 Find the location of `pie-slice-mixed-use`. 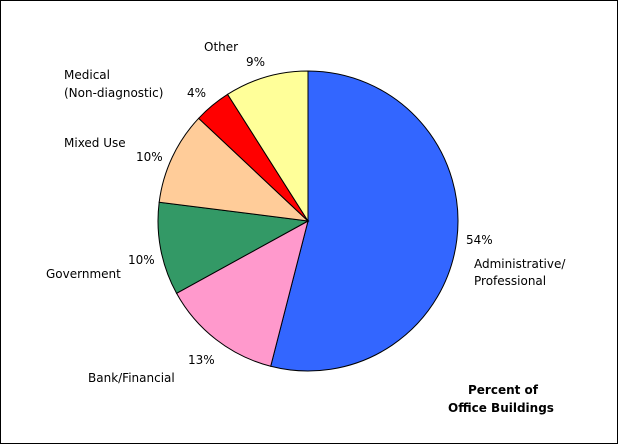

pie-slice-mixed-use is located at coordinates (234, 169).